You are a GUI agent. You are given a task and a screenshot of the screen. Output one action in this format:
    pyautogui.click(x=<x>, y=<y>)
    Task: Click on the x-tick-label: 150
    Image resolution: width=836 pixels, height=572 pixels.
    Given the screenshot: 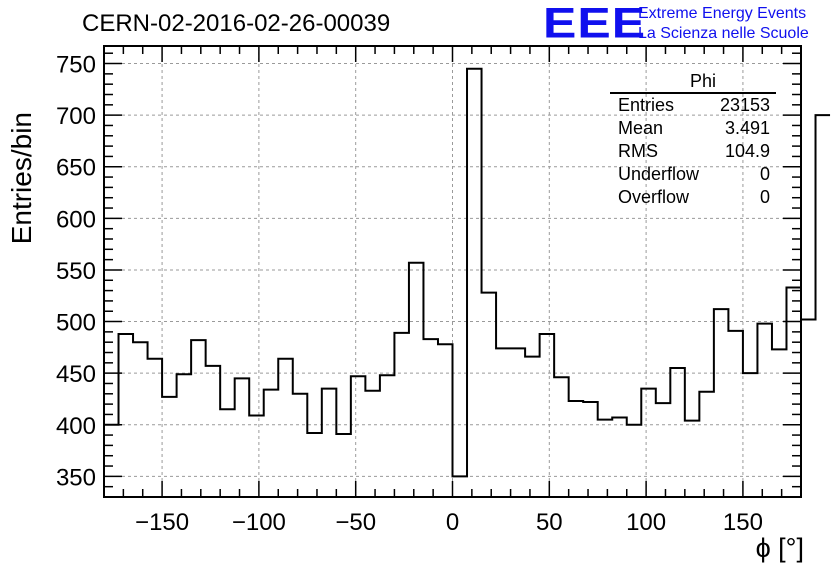 What is the action you would take?
    pyautogui.click(x=743, y=522)
    